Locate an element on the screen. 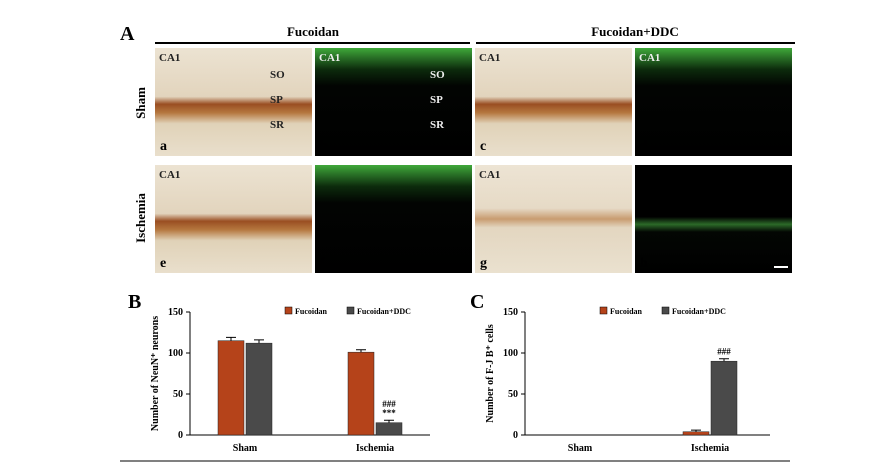  panel-letter: e is located at coordinates (163, 263).